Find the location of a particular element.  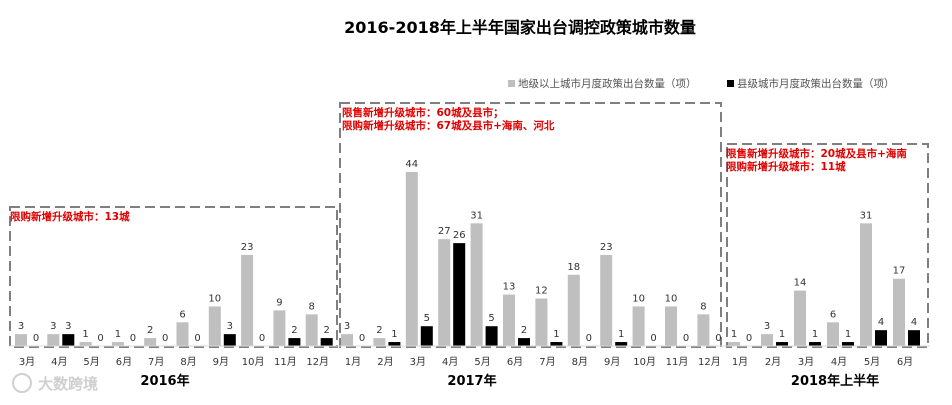

policy-note: 限购新增升级城市：13城 is located at coordinates (70, 216).